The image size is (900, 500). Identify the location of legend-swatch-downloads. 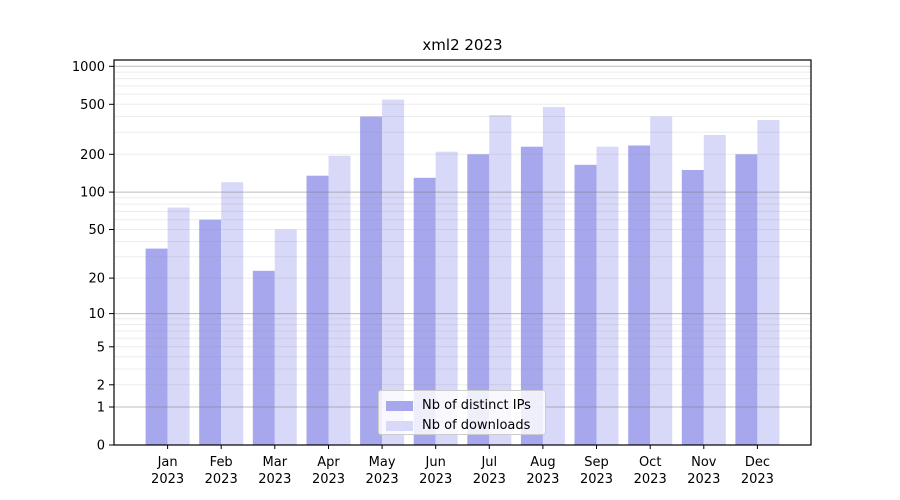
(399, 425).